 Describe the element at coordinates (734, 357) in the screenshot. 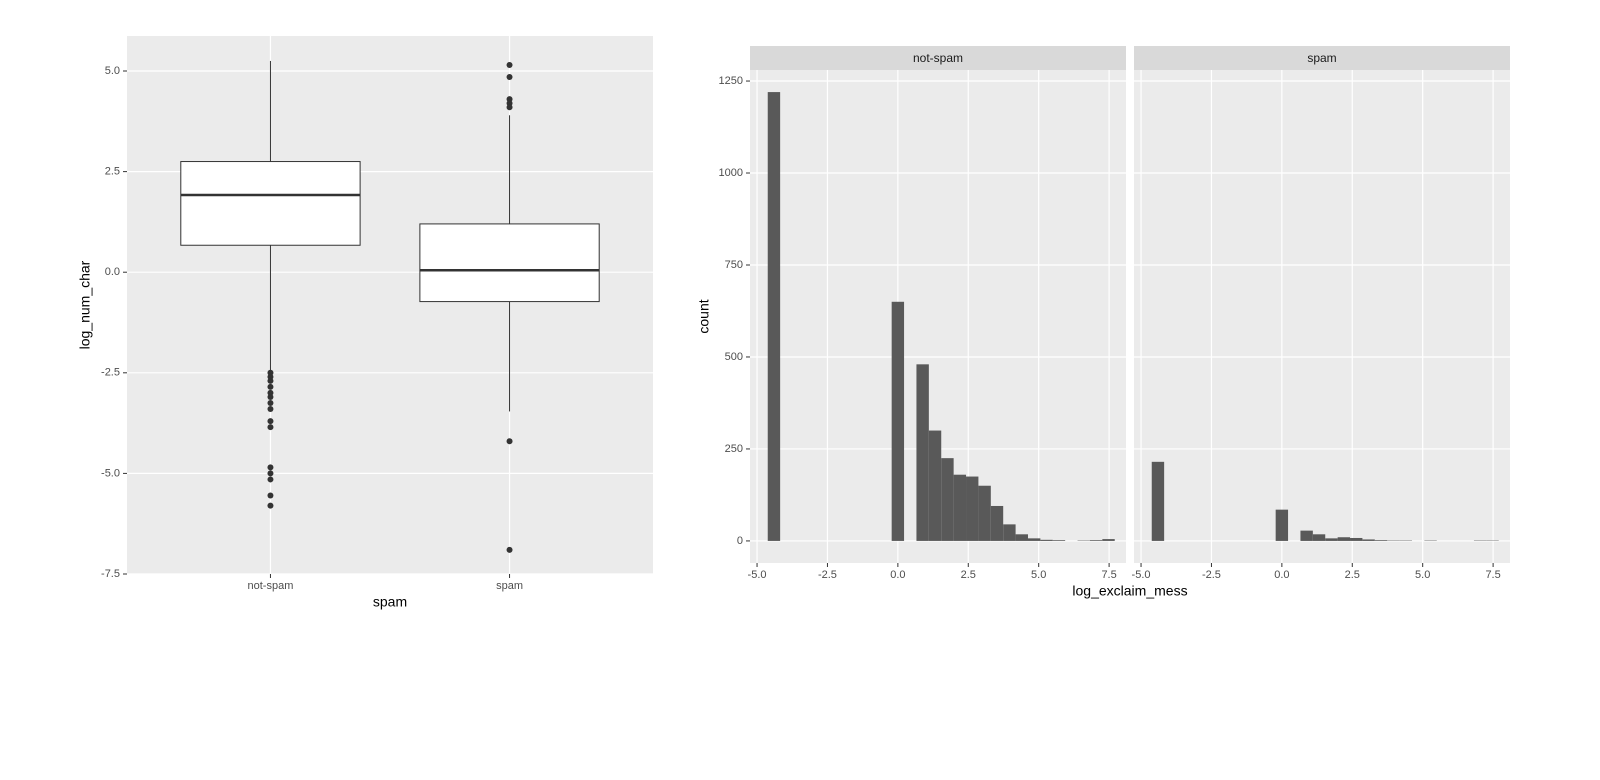

I see `y-tick-label: 500` at that location.